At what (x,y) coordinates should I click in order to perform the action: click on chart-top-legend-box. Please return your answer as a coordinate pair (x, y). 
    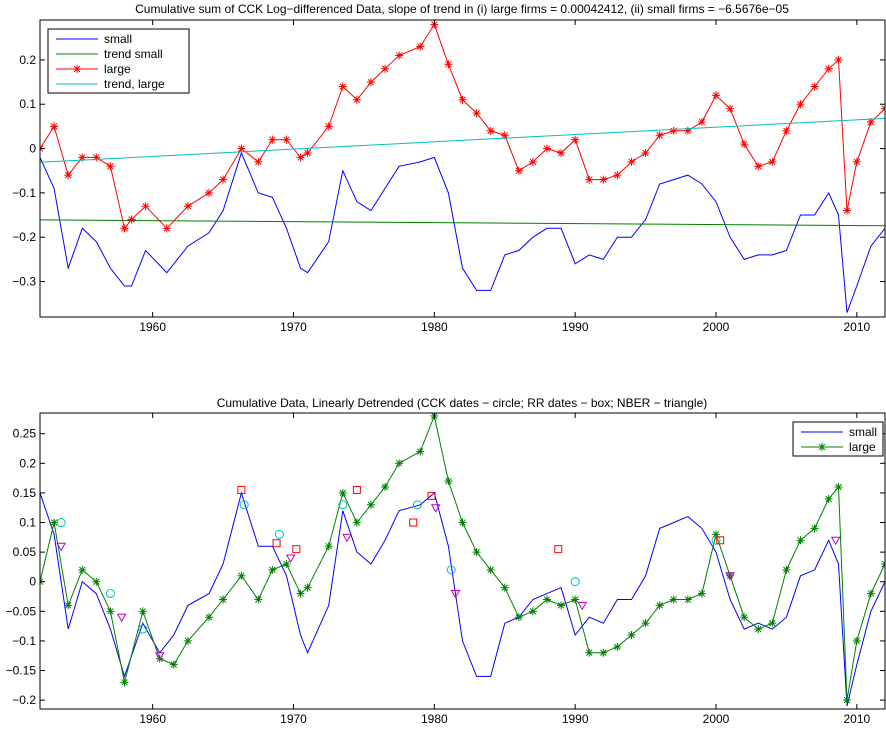
    Looking at the image, I should click on (118, 61).